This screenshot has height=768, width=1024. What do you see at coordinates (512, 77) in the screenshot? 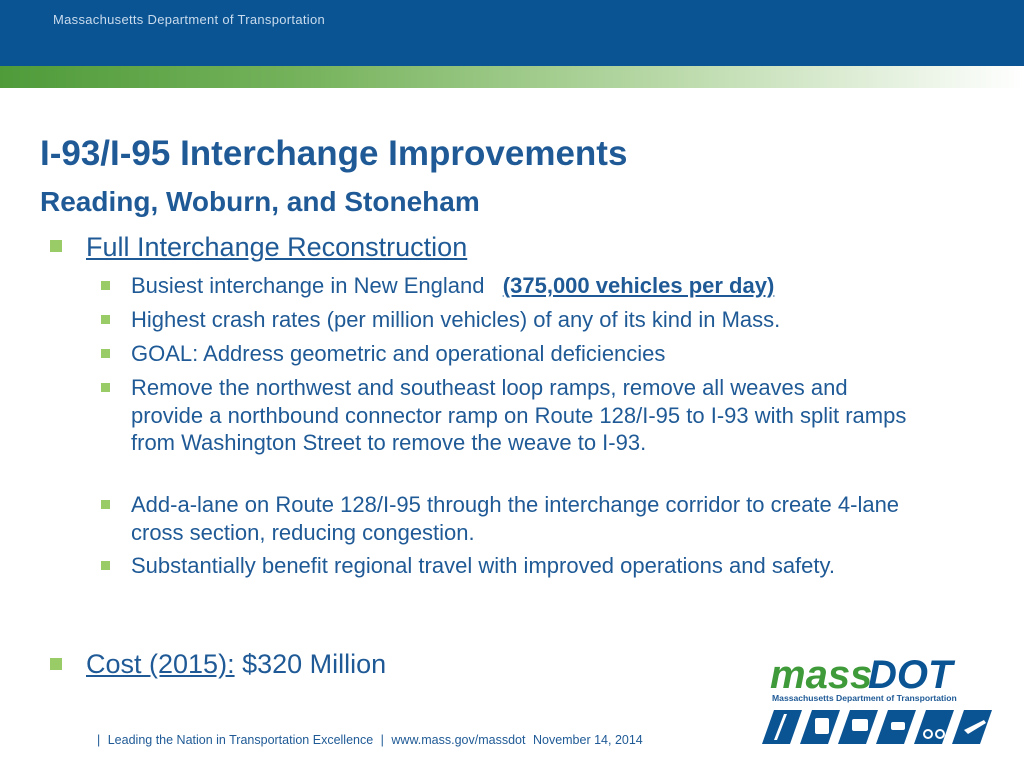
I see `header-green-band` at bounding box center [512, 77].